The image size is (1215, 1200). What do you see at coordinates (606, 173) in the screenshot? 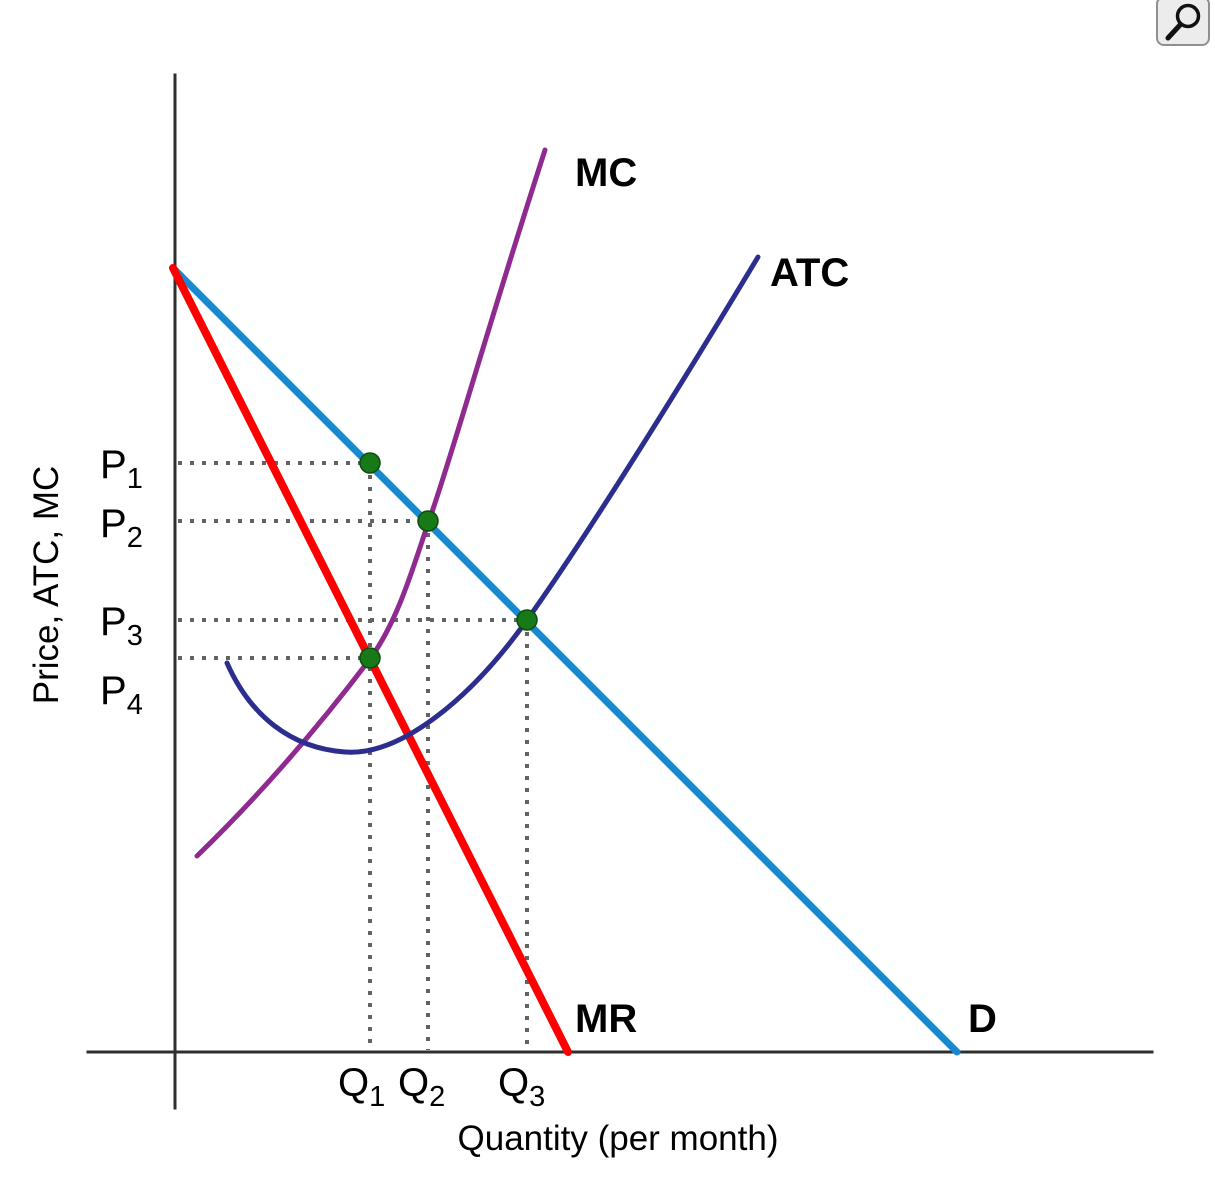
I see `mc-curve-label: MC` at bounding box center [606, 173].